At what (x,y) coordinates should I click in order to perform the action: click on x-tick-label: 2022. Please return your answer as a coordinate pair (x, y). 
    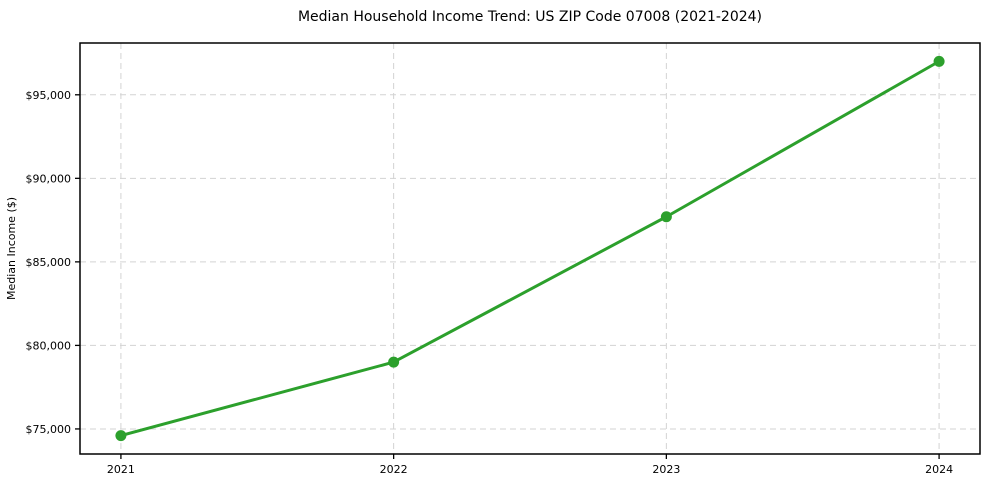
    Looking at the image, I should click on (394, 469).